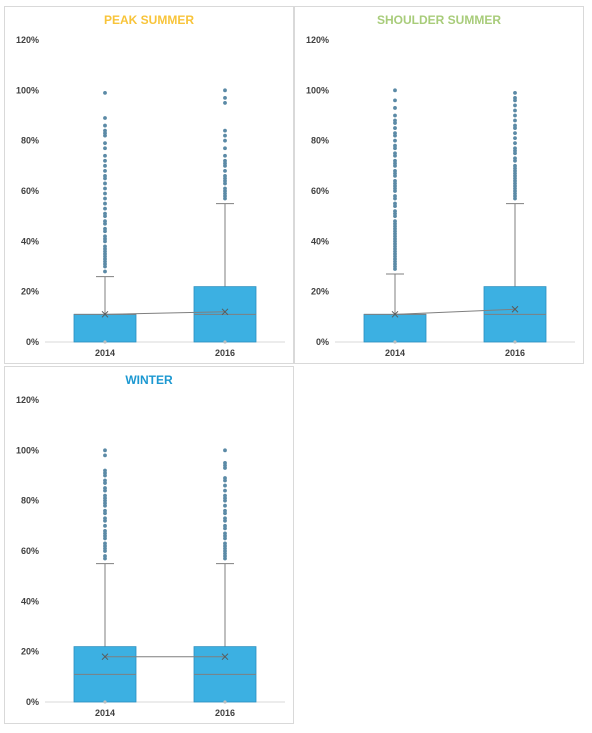 The image size is (592, 733). I want to click on y-tick-label: 100%, so click(317, 90).